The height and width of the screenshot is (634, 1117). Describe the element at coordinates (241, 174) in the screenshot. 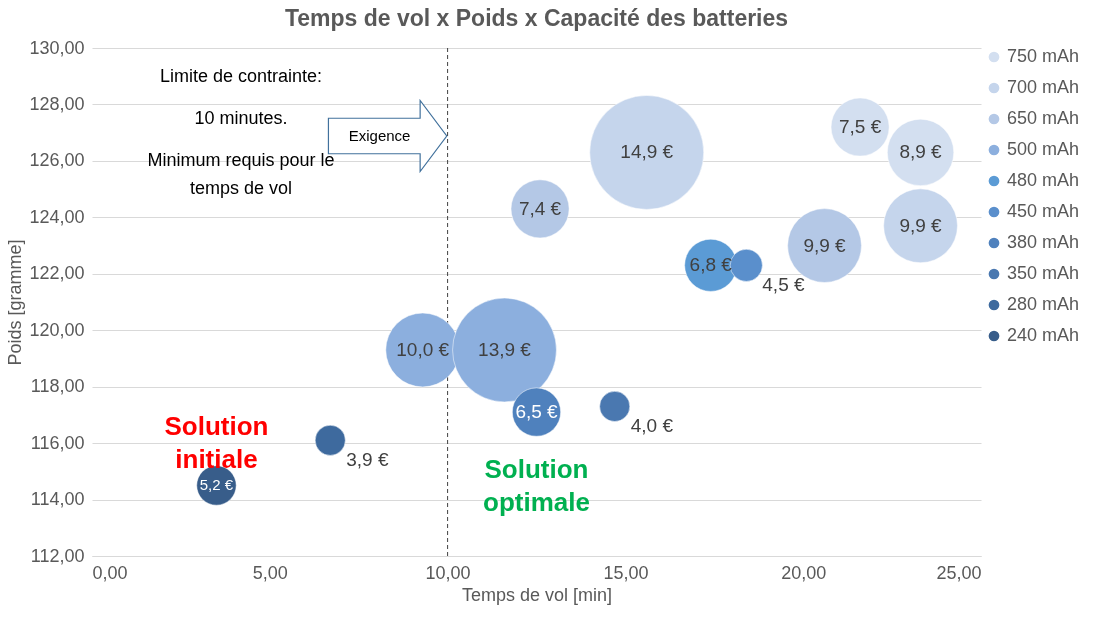

I see `annotation: Minimum requis pour le temps de vol` at that location.